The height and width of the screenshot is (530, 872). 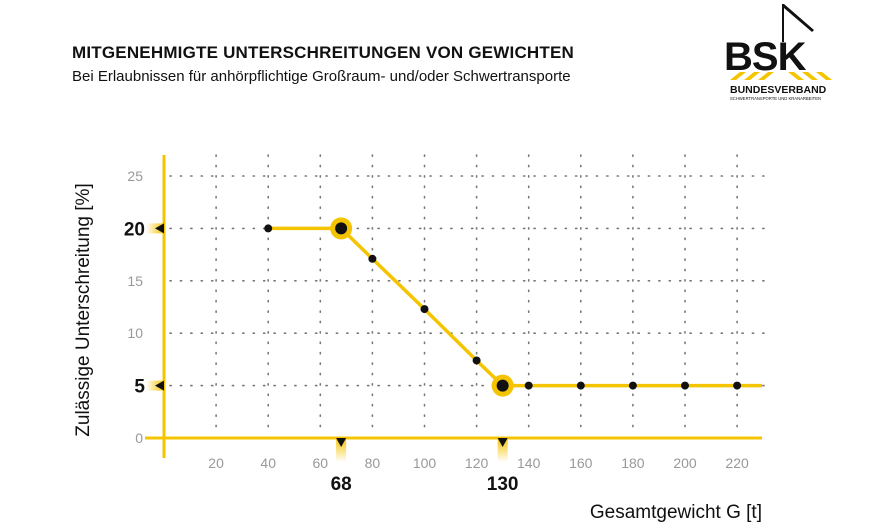 What do you see at coordinates (373, 463) in the screenshot?
I see `x-tick-label: 80` at bounding box center [373, 463].